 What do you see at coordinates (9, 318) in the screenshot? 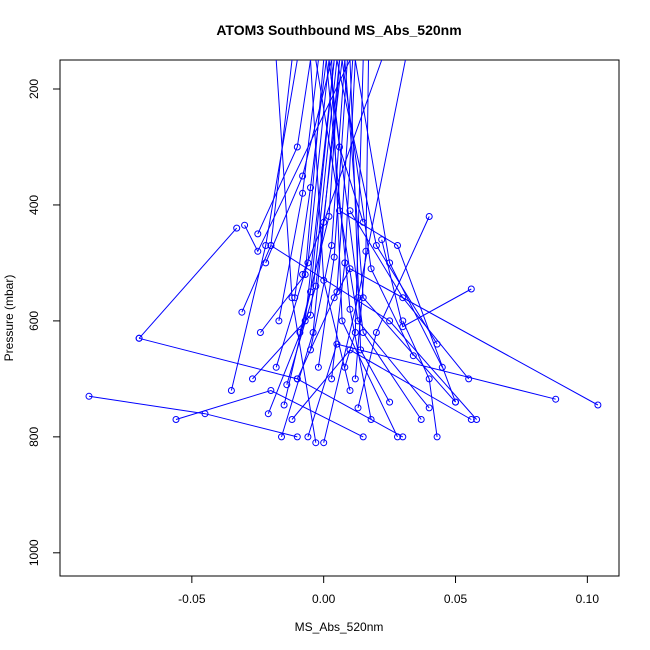
I see `y-axis-label: Pressure (mbar)` at bounding box center [9, 318].